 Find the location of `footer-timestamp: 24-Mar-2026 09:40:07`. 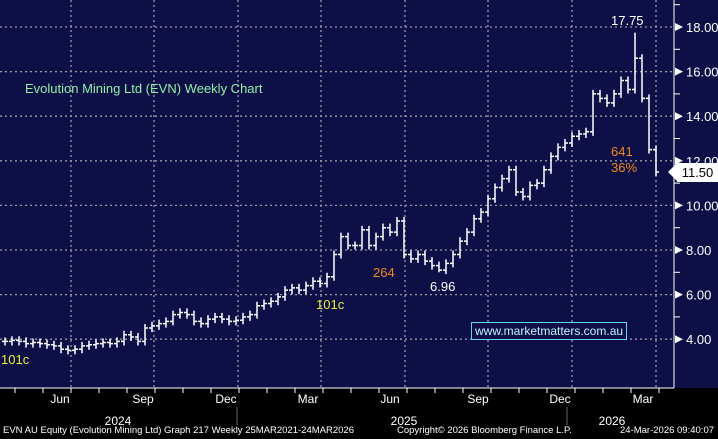

footer-timestamp: 24-Mar-2026 09:40:07 is located at coordinates (667, 430).